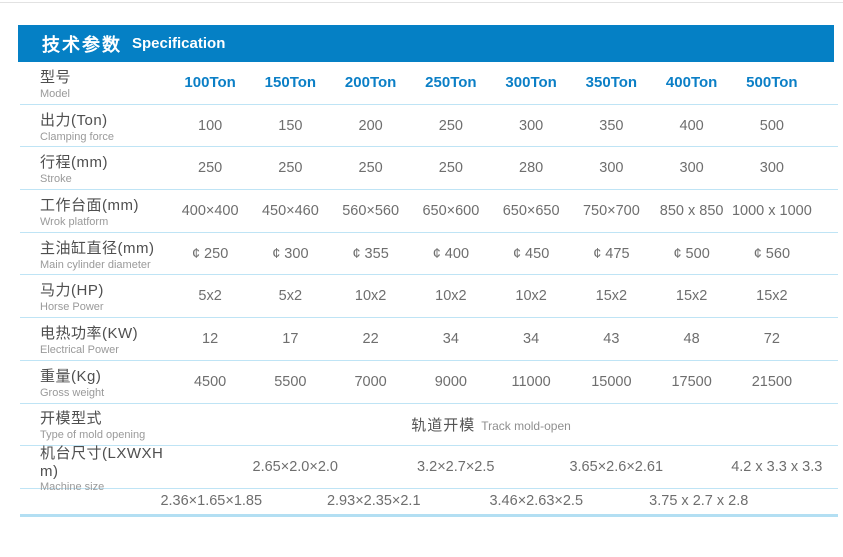  What do you see at coordinates (691, 338) in the screenshot?
I see `value-cell: 48` at bounding box center [691, 338].